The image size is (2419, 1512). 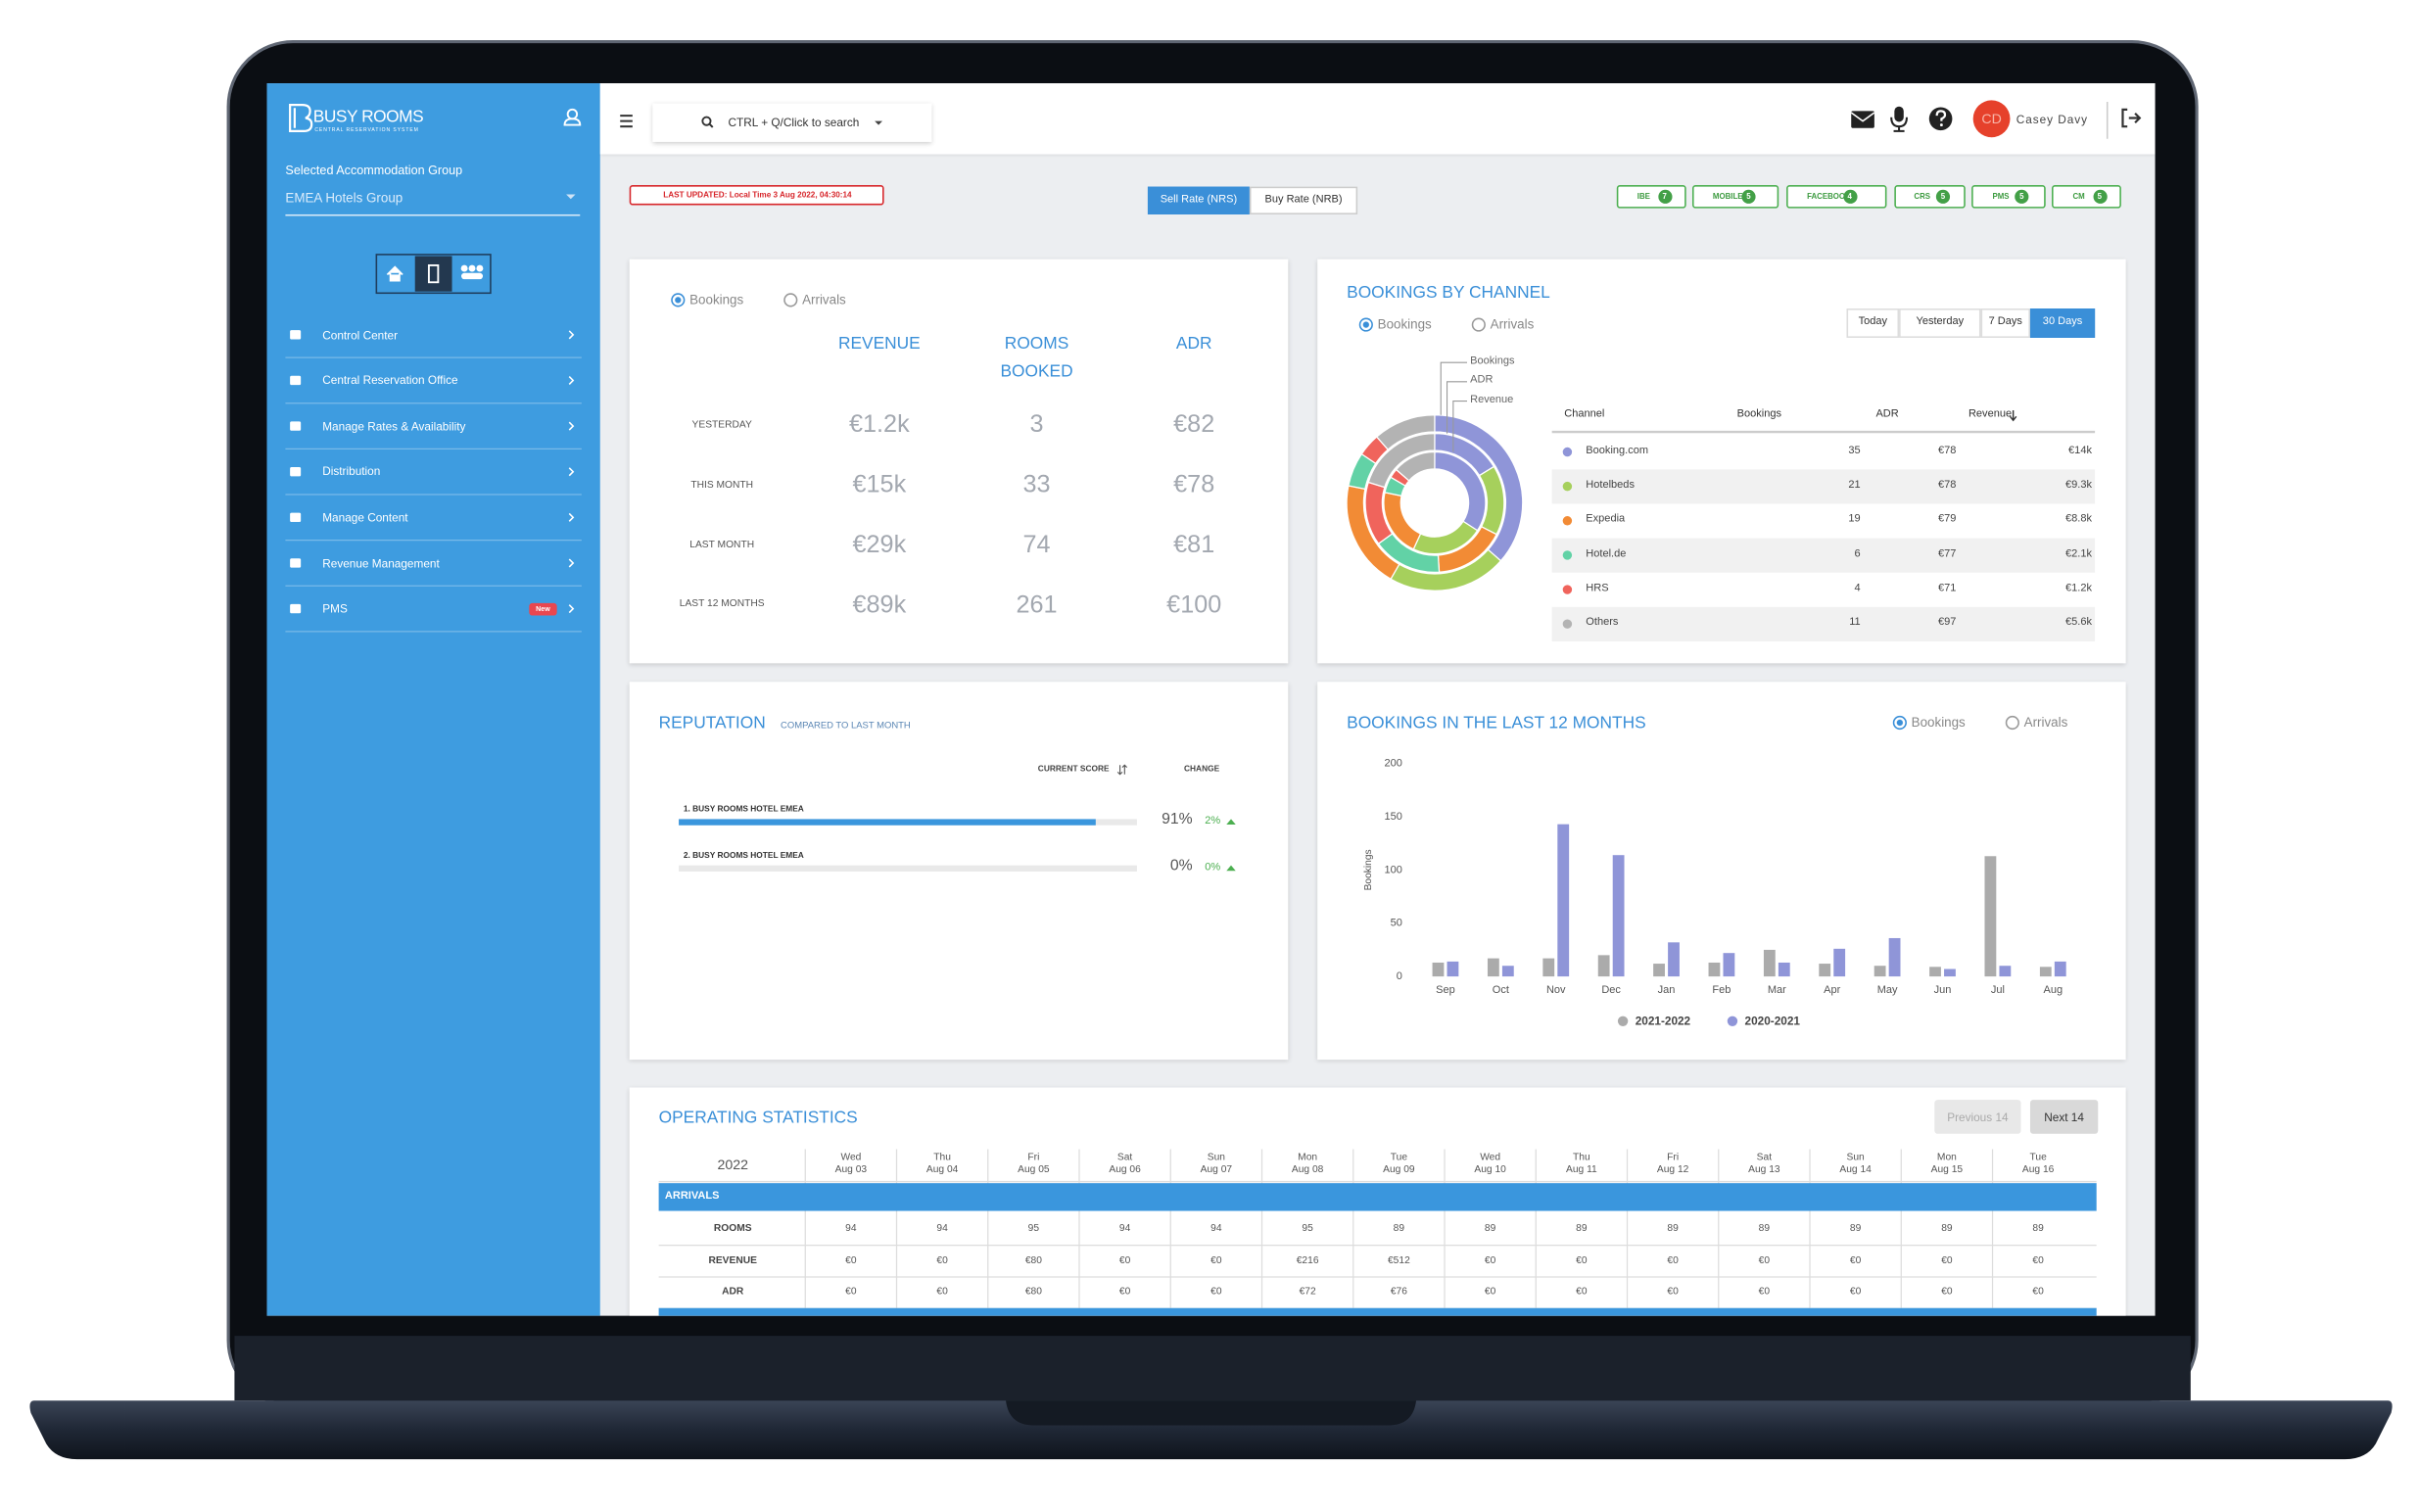 I want to click on table-header: Revenue, so click(x=1991, y=414).